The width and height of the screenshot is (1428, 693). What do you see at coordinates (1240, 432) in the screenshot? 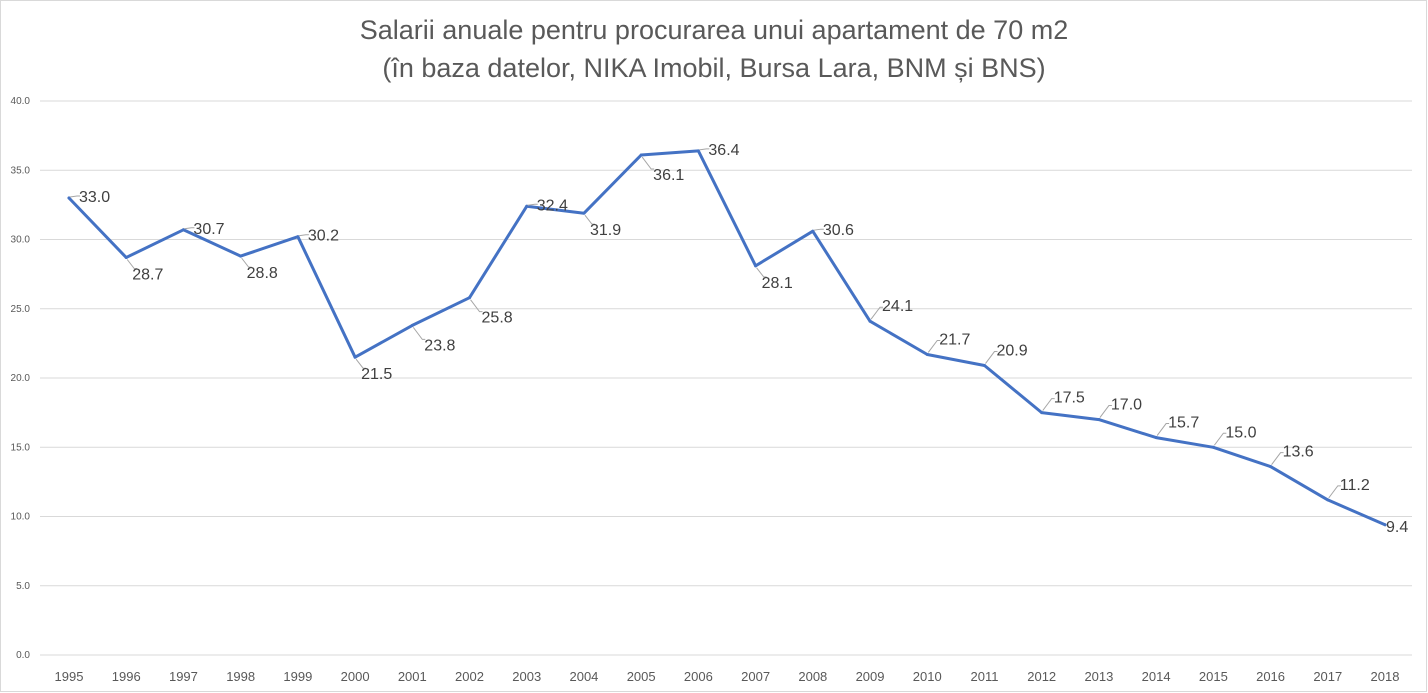
I see `data-label: 15.0` at bounding box center [1240, 432].